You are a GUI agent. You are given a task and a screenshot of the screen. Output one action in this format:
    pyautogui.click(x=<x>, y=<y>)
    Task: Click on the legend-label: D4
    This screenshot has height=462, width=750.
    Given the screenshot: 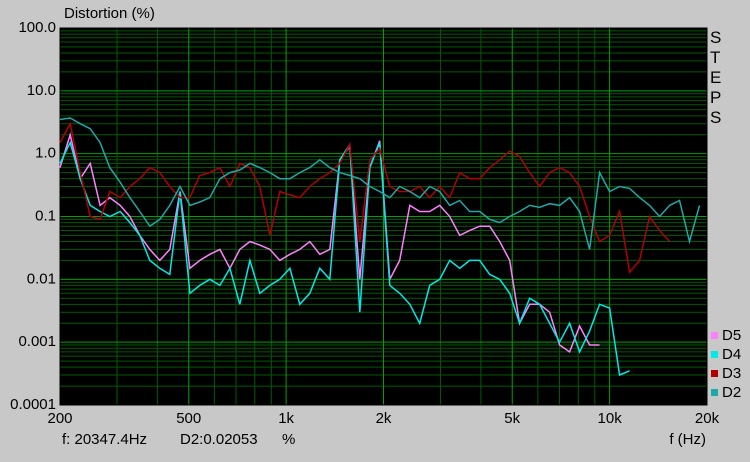 What is the action you would take?
    pyautogui.click(x=731, y=354)
    